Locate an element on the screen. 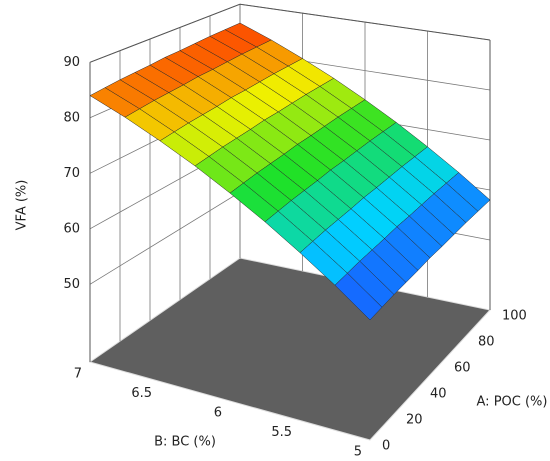 Image resolution: width=550 pixels, height=461 pixels. z-tick-label: 50 is located at coordinates (71, 284).